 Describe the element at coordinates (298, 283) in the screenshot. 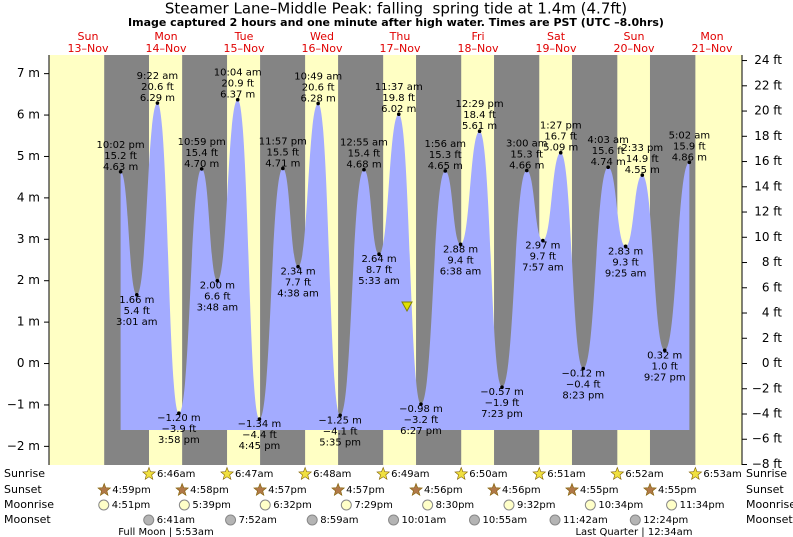

I see `tide-label: 7.7 ft` at that location.